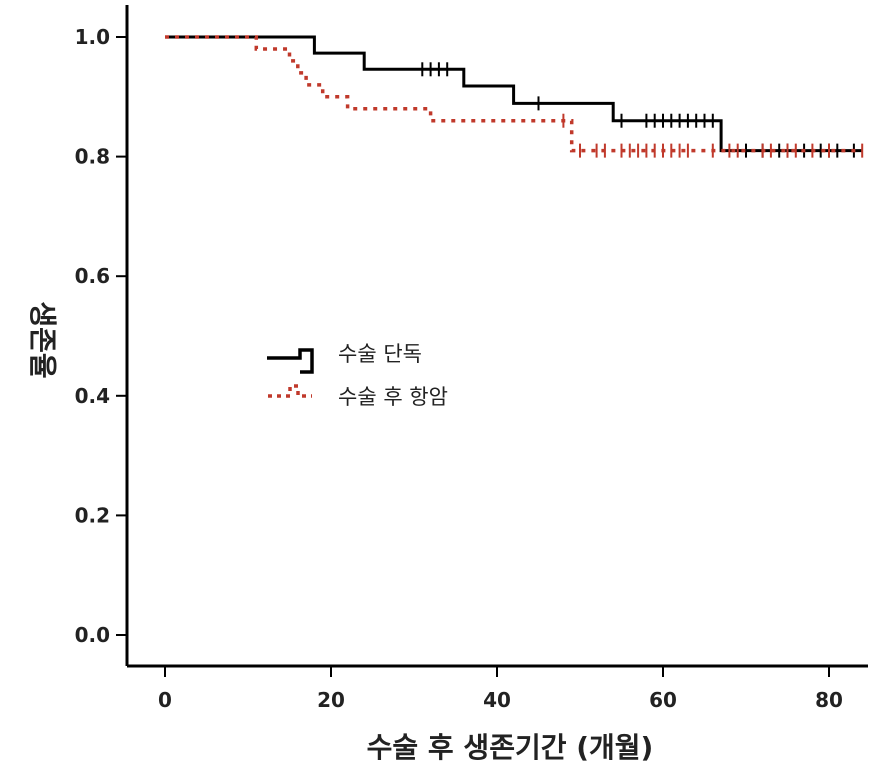 The width and height of the screenshot is (889, 778). What do you see at coordinates (101, 336) in the screenshot?
I see `y-ticks: 0.0 0.2 0.4 0.6 0.8 1.0` at bounding box center [101, 336].